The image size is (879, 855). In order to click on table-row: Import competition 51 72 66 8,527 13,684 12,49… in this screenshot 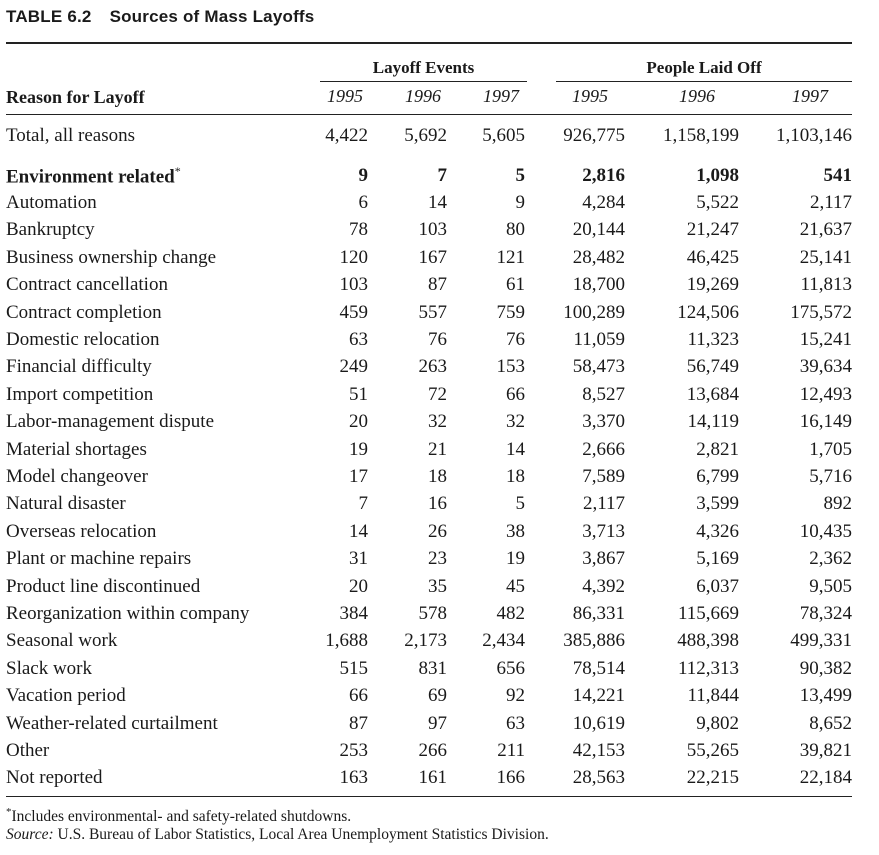, I will do `click(429, 394)`.